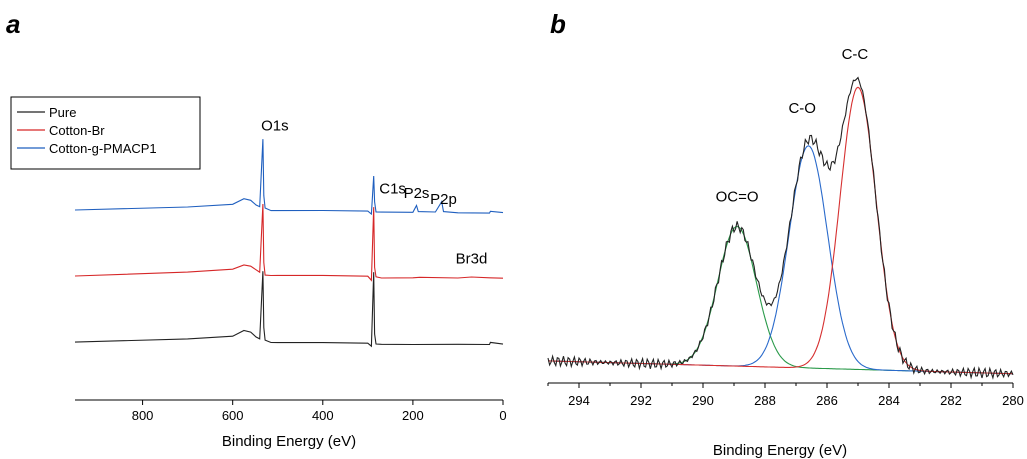  I want to click on peak-label-o1s: O1s, so click(275, 126).